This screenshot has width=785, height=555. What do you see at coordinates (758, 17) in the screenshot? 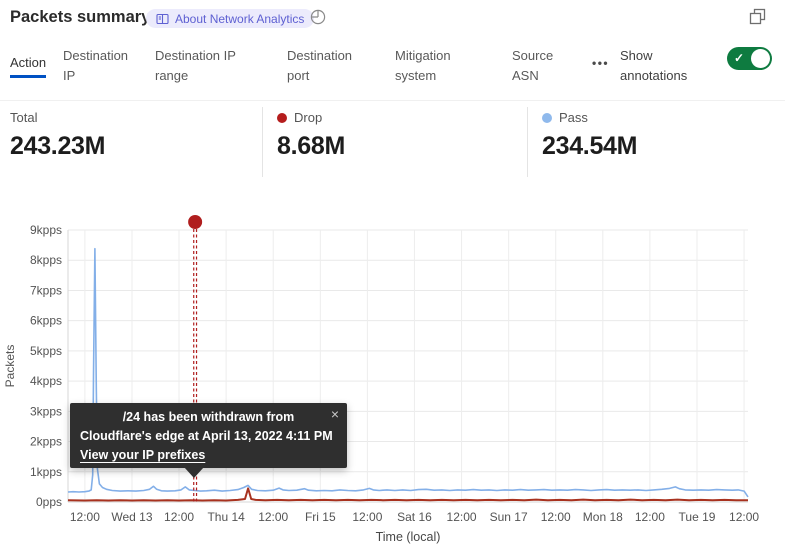
I see `overlap-squares-icon` at bounding box center [758, 17].